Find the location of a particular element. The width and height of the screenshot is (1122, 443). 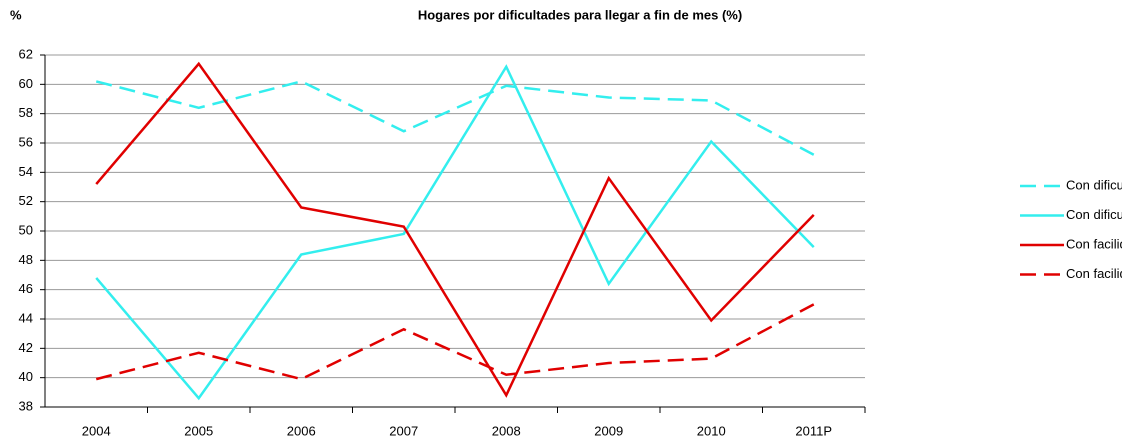

y-tick-label: 58 is located at coordinates (26, 112).